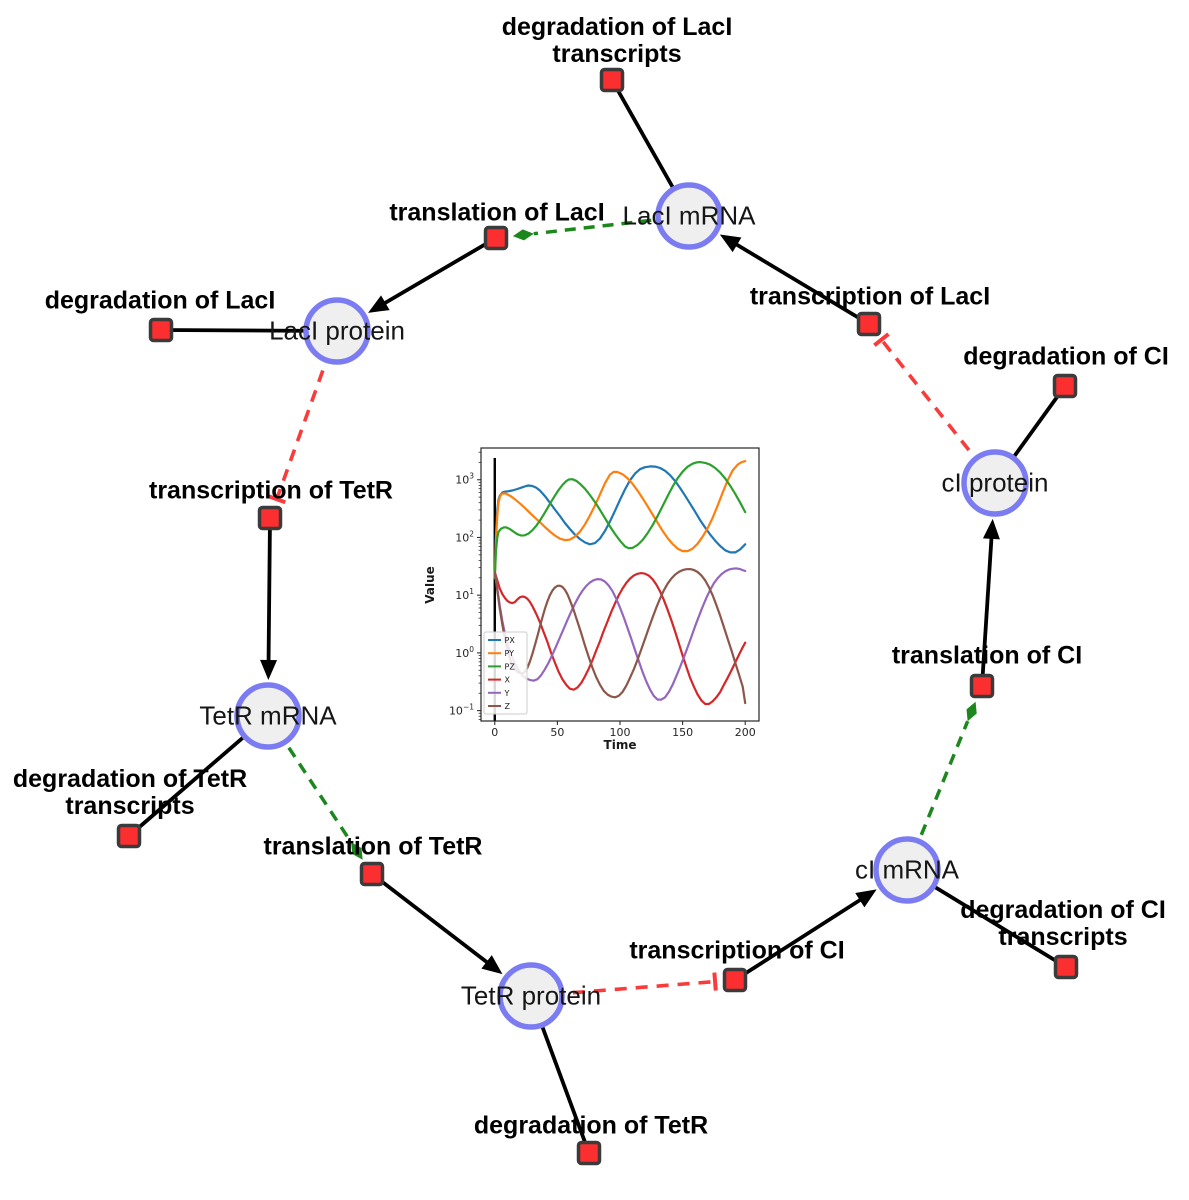 The height and width of the screenshot is (1200, 1189). I want to click on series-Z, so click(620, 636).